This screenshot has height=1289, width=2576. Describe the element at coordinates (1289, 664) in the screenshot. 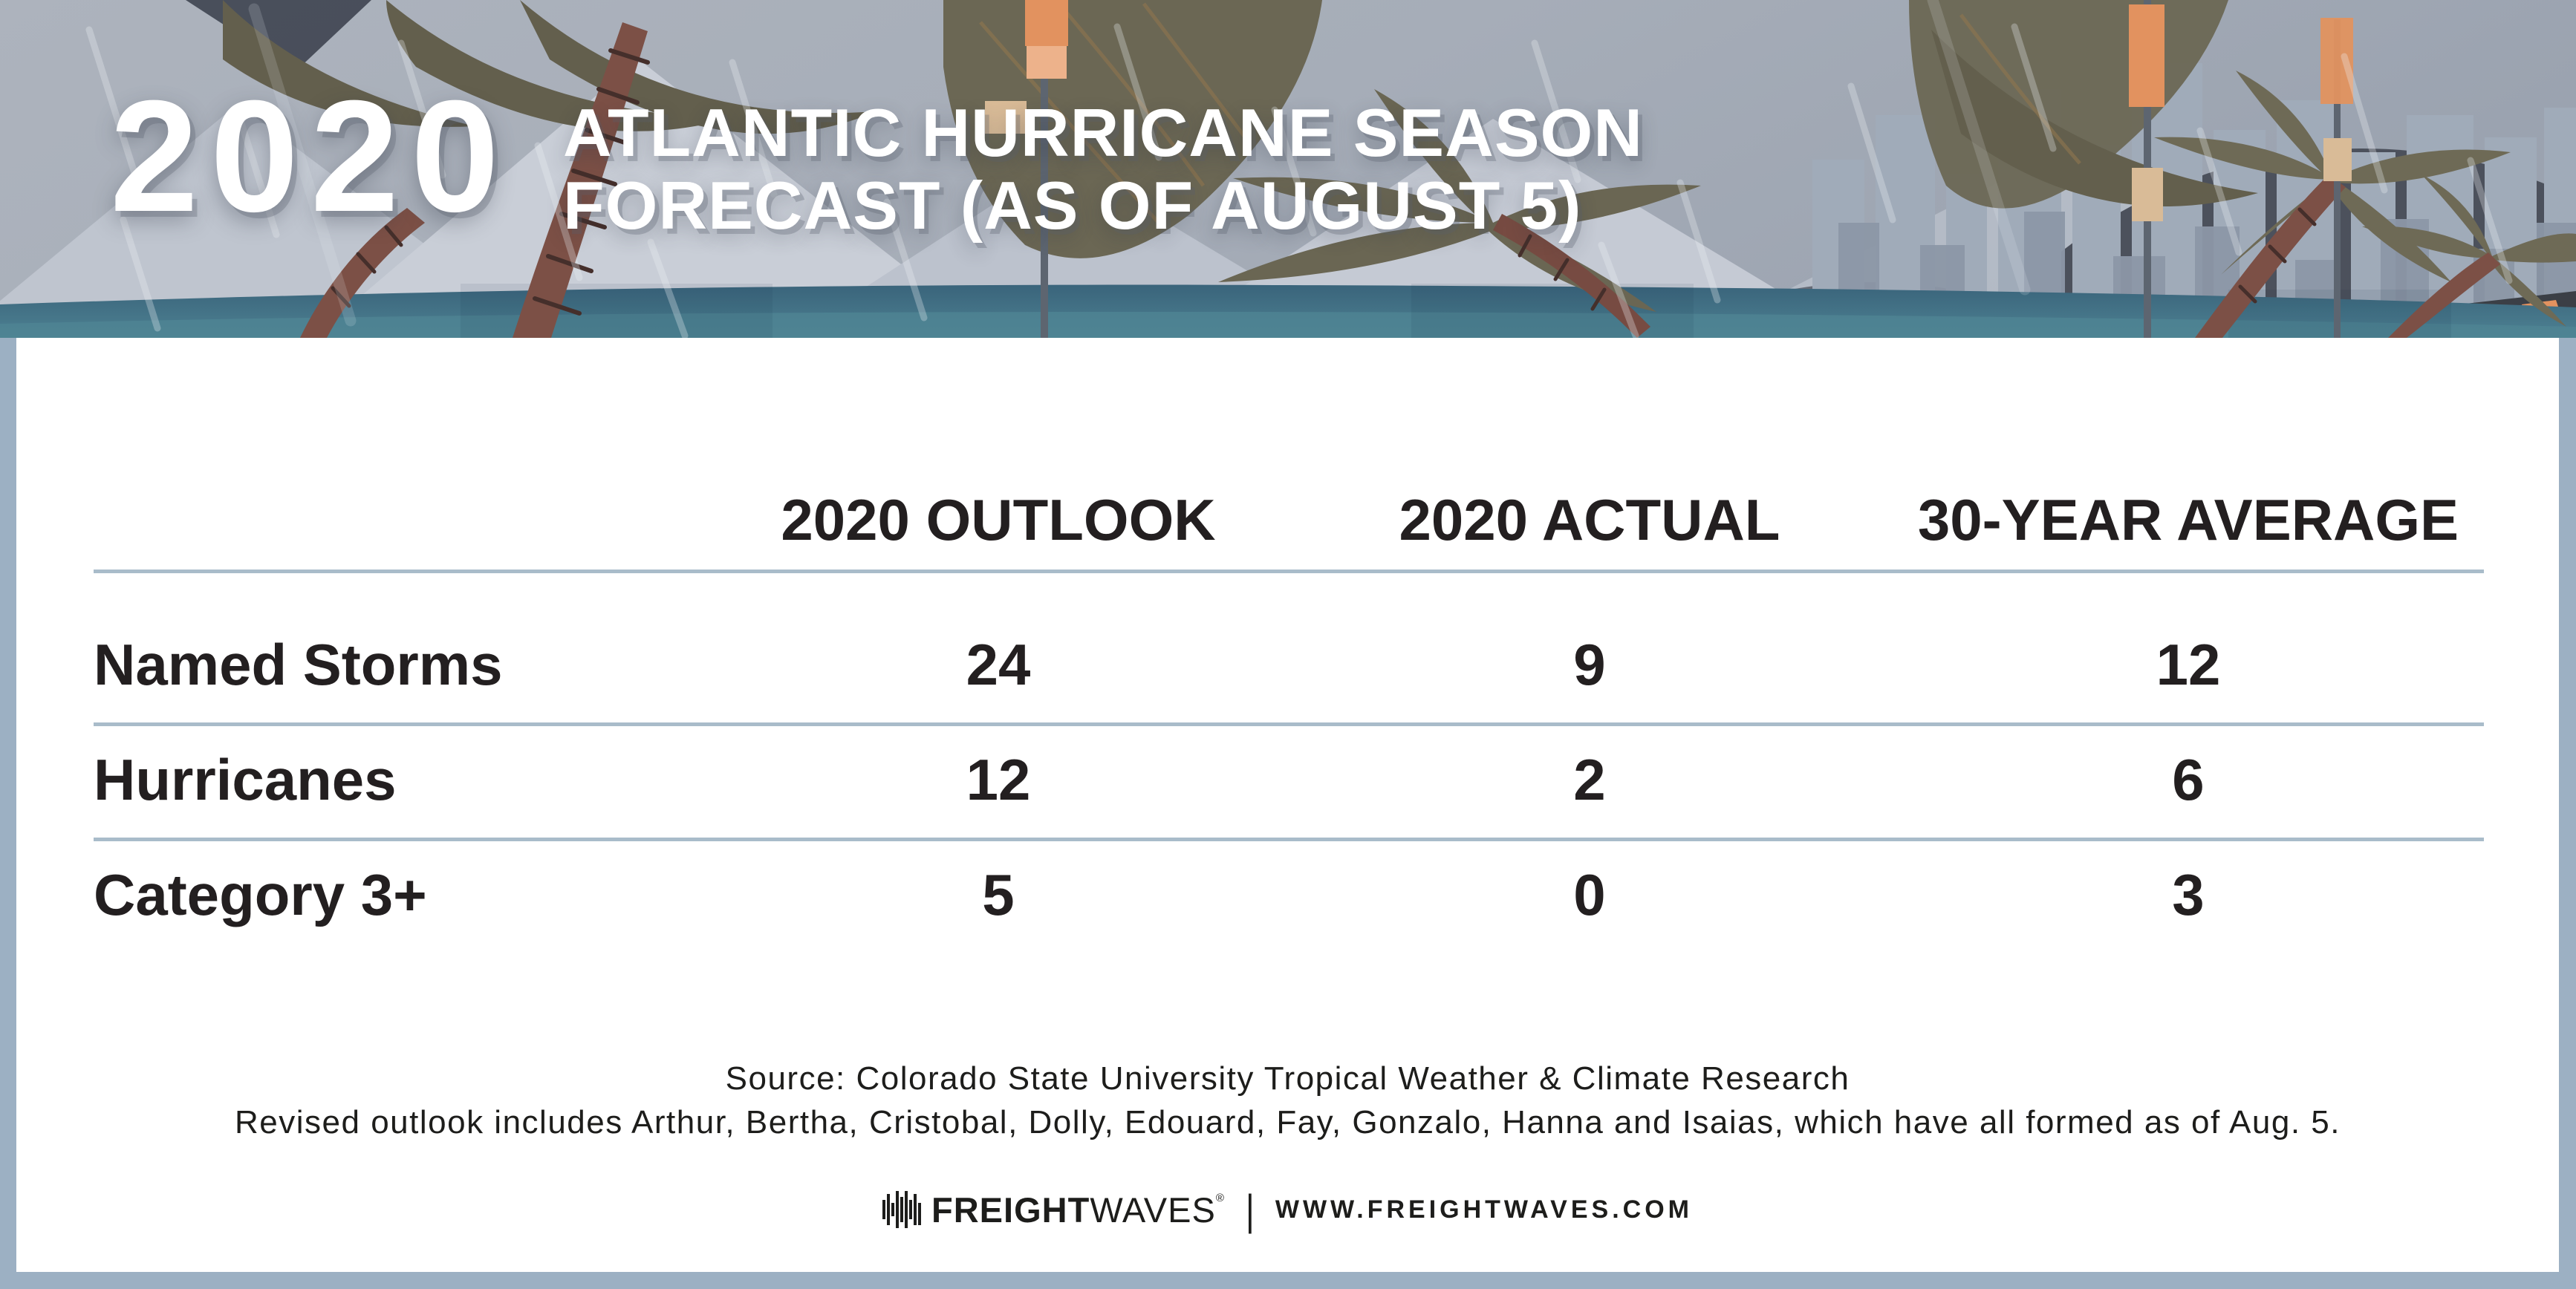

I see `table-row-named-storms: Named Storms 24 9 12` at that location.